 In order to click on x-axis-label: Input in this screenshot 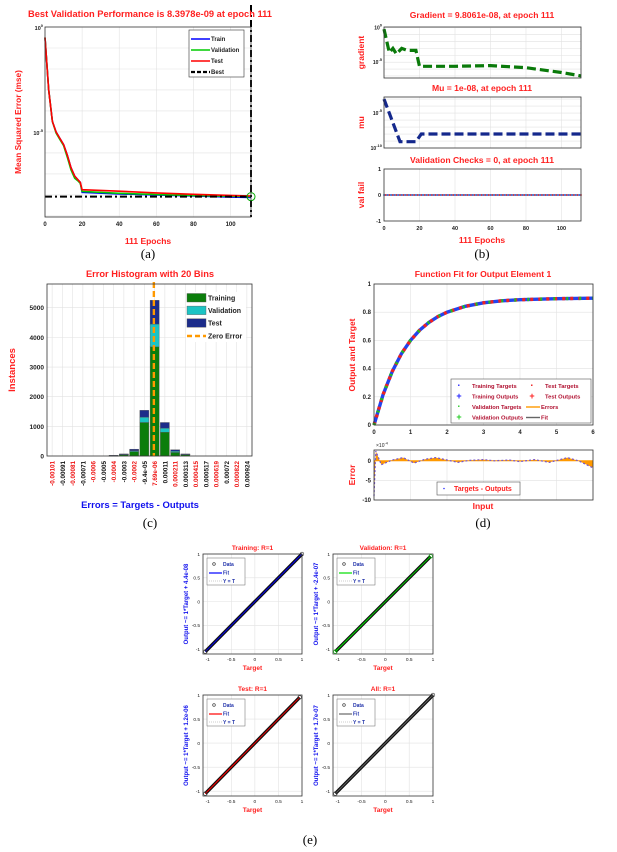, I will do `click(483, 506)`.